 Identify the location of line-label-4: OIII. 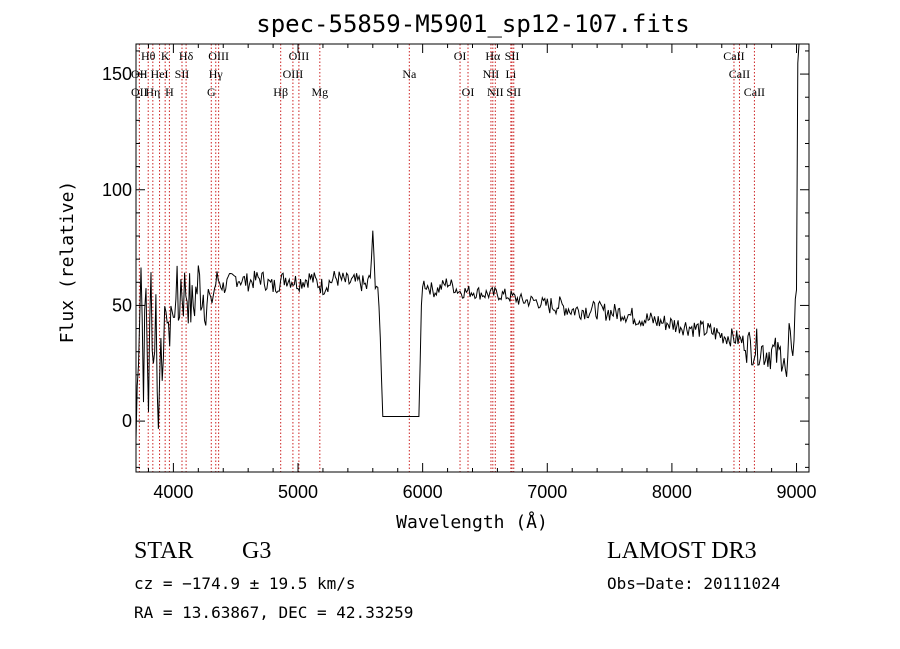
(299, 56).